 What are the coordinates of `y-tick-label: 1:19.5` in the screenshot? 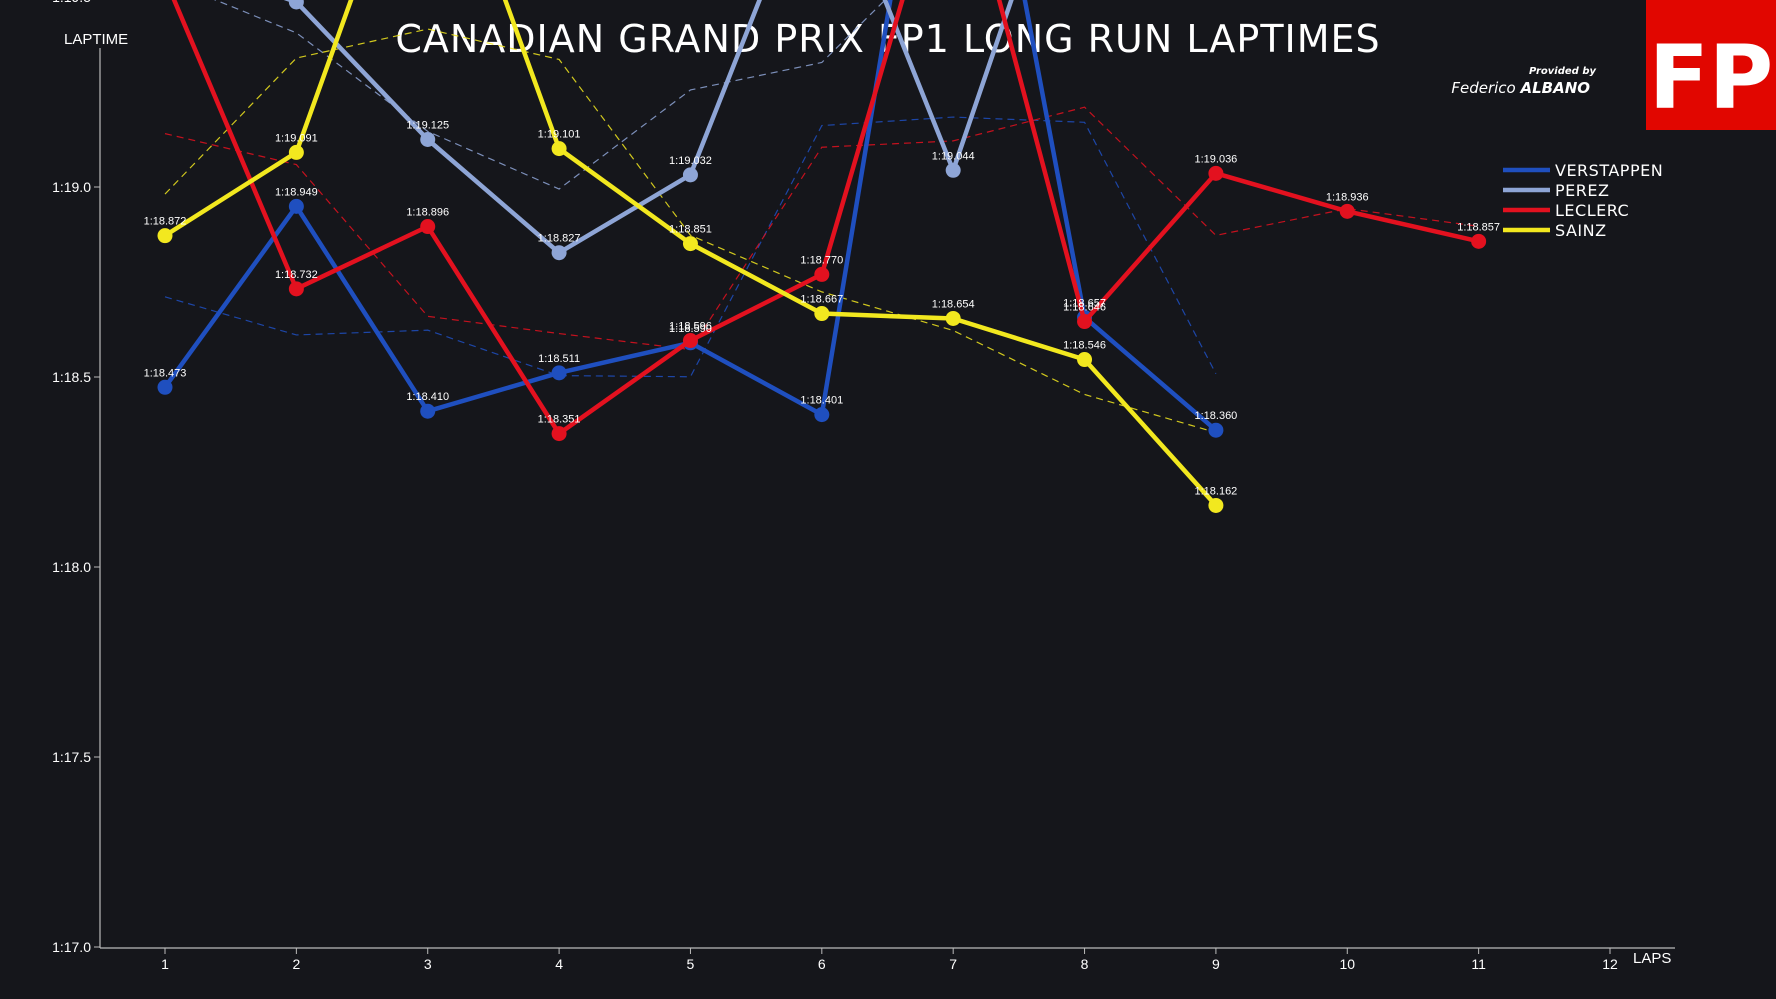 It's located at (71, 2).